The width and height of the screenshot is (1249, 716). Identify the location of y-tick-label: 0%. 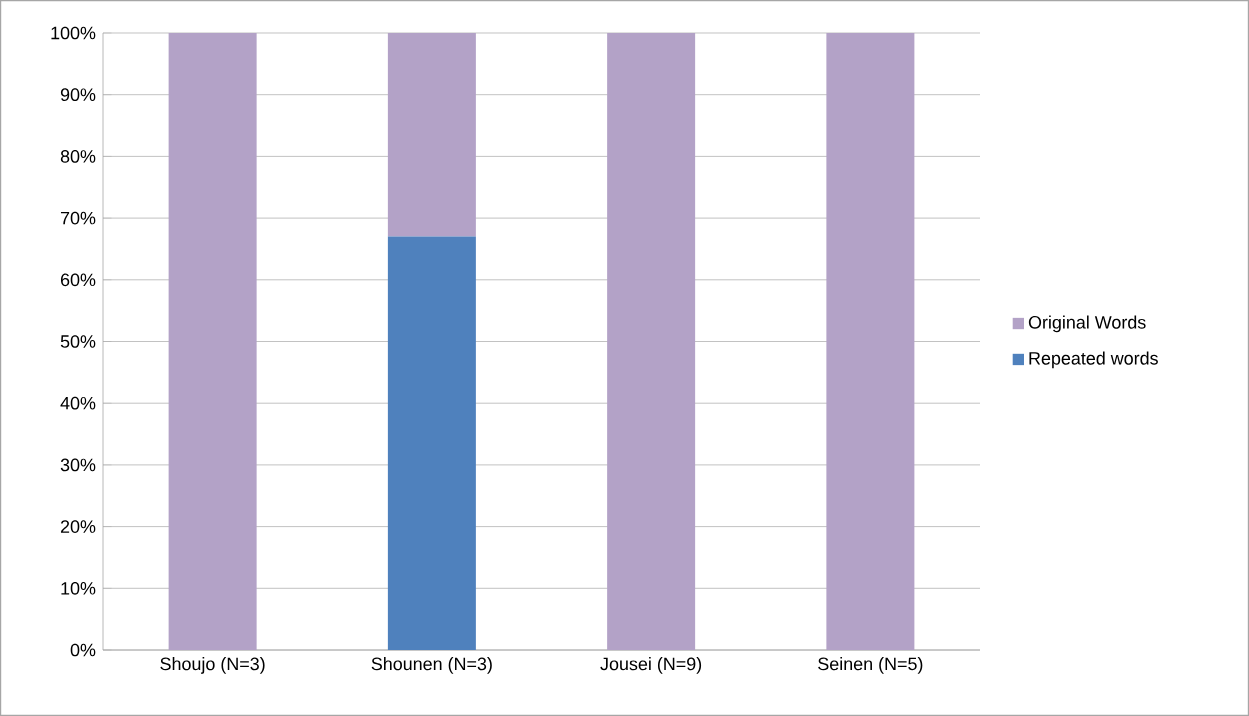
(83, 650).